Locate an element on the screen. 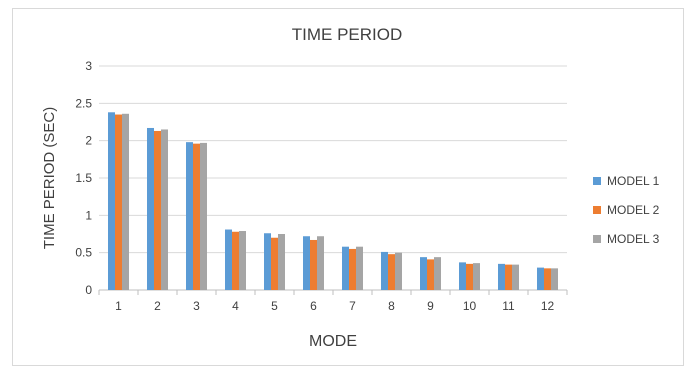 This screenshot has width=686, height=369. legend-label: MODEL 1 is located at coordinates (633, 181).